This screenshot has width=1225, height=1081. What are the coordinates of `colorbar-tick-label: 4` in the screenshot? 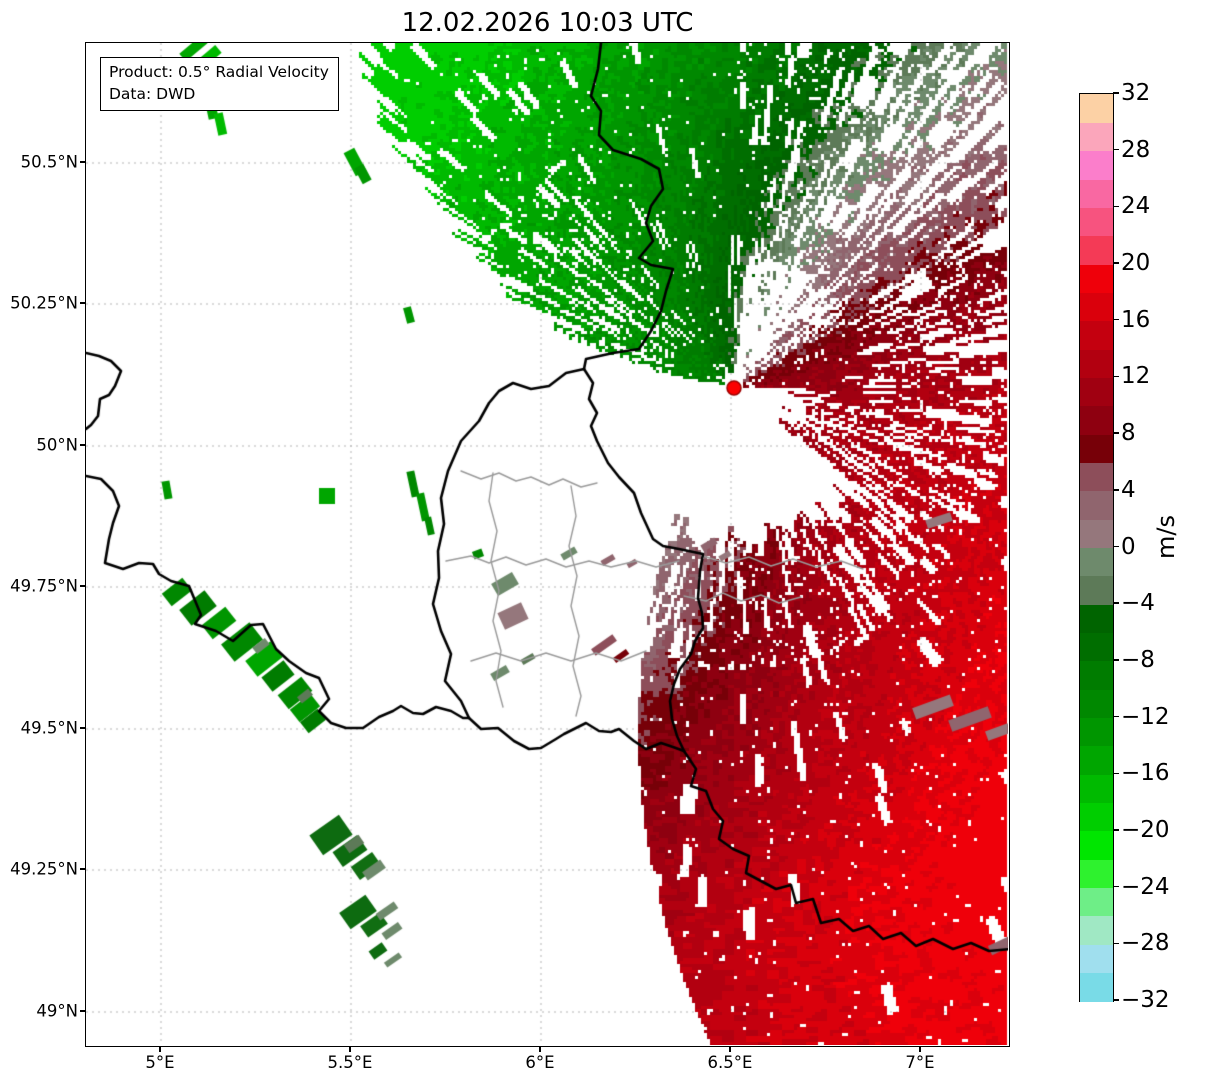 It's located at (1128, 489).